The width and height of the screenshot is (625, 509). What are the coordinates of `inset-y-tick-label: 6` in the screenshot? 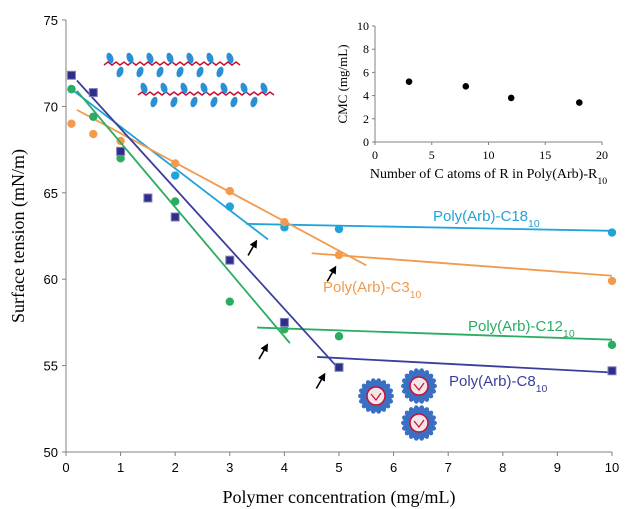 It's located at (366, 72).